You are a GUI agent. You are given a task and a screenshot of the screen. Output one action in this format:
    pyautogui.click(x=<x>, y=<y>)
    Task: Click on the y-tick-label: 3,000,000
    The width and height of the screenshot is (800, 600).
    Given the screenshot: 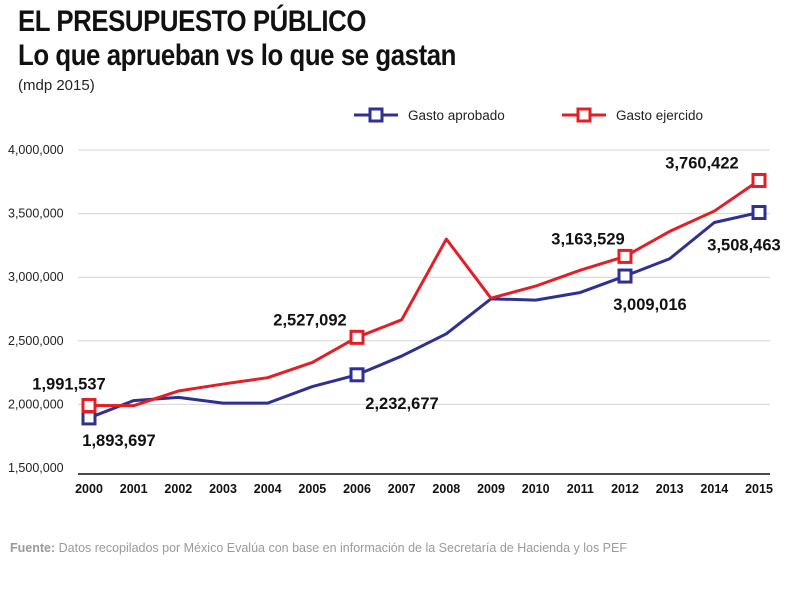 What is the action you would take?
    pyautogui.click(x=36, y=277)
    